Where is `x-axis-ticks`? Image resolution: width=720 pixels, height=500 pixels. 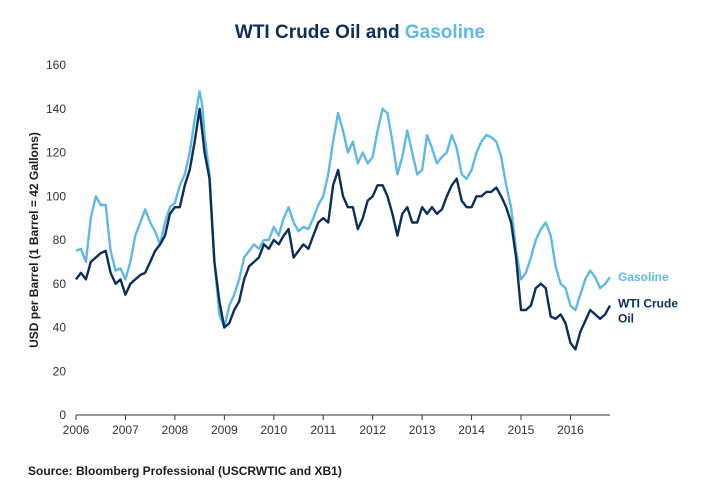 x-axis-ticks is located at coordinates (323, 417).